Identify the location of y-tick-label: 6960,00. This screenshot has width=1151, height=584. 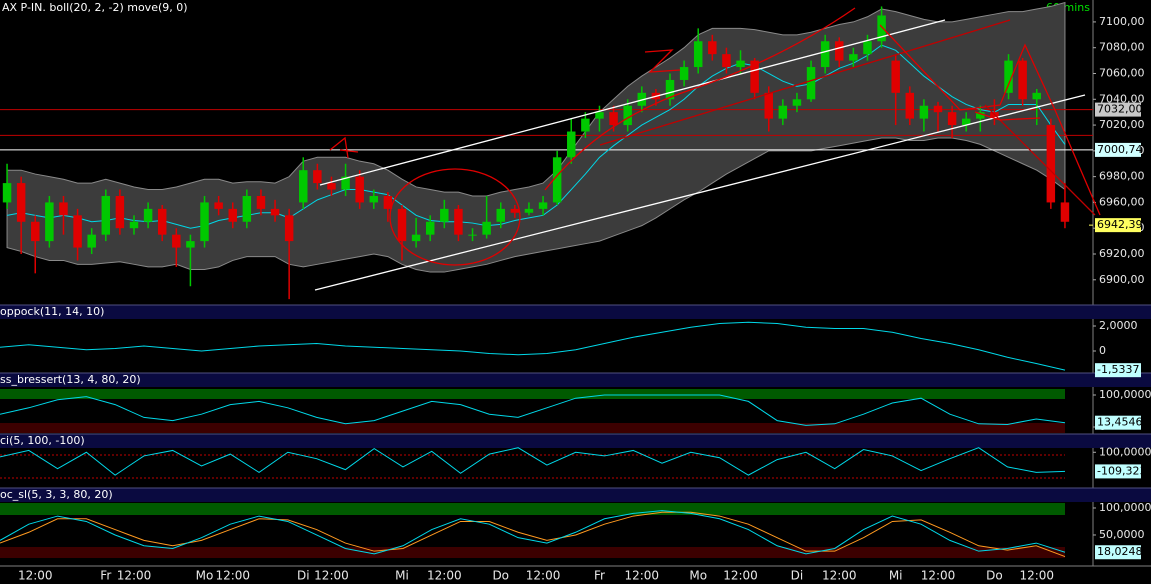
(1122, 201).